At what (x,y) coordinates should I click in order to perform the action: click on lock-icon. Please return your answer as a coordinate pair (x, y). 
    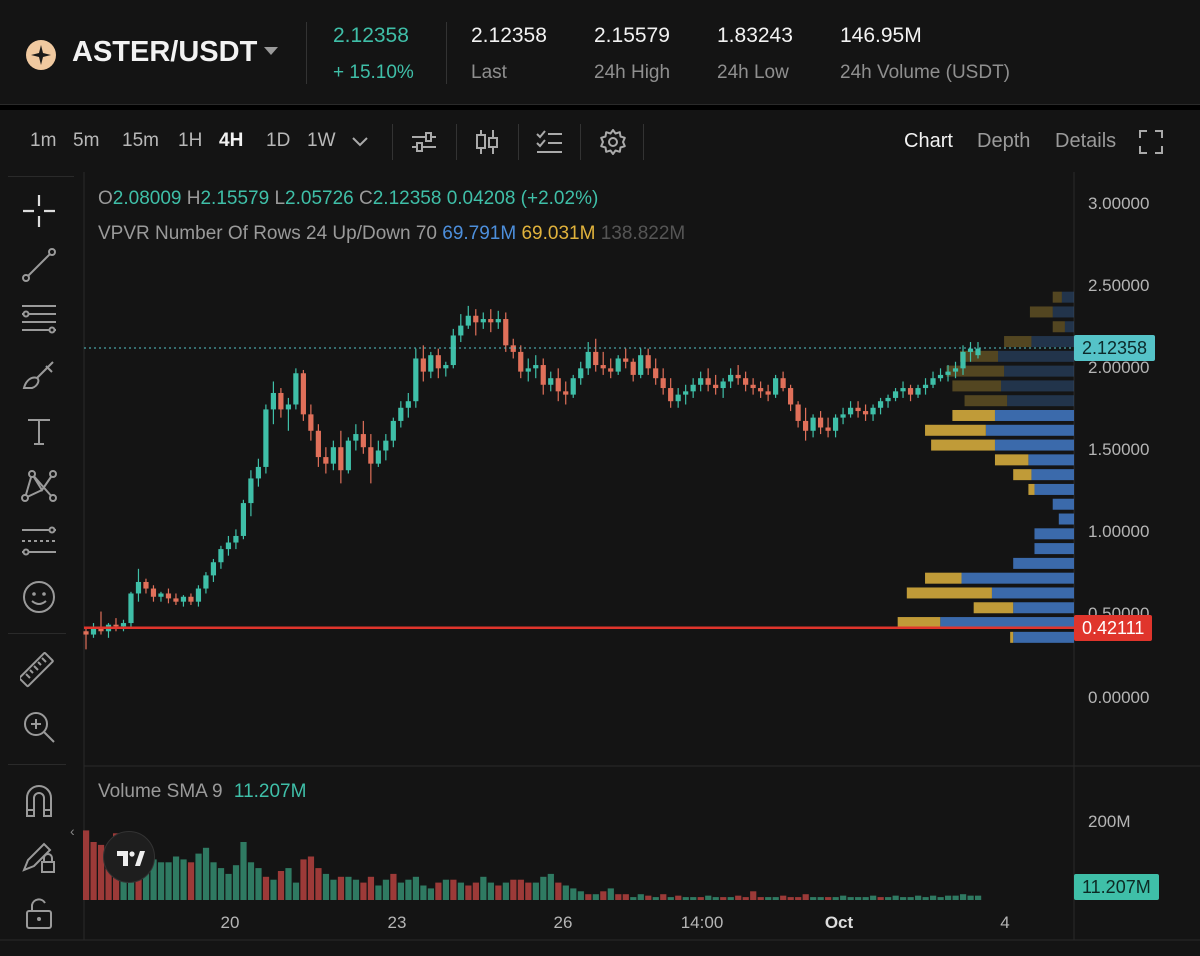
    Looking at the image, I should click on (39, 913).